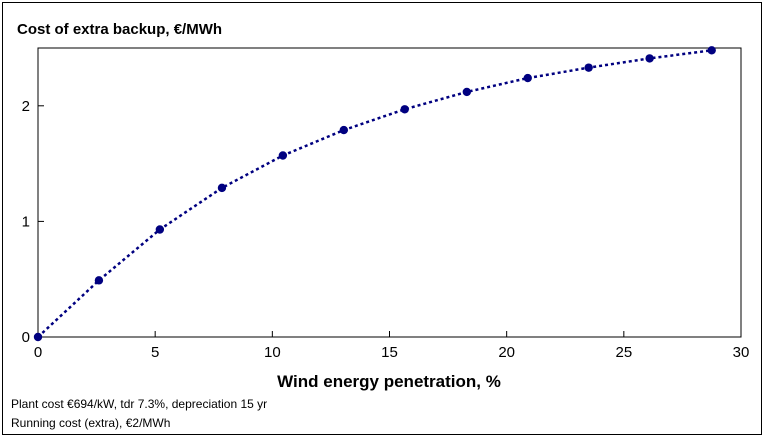 The width and height of the screenshot is (766, 439). What do you see at coordinates (389, 381) in the screenshot?
I see `x-axis-label: Wind energy penetration, %` at bounding box center [389, 381].